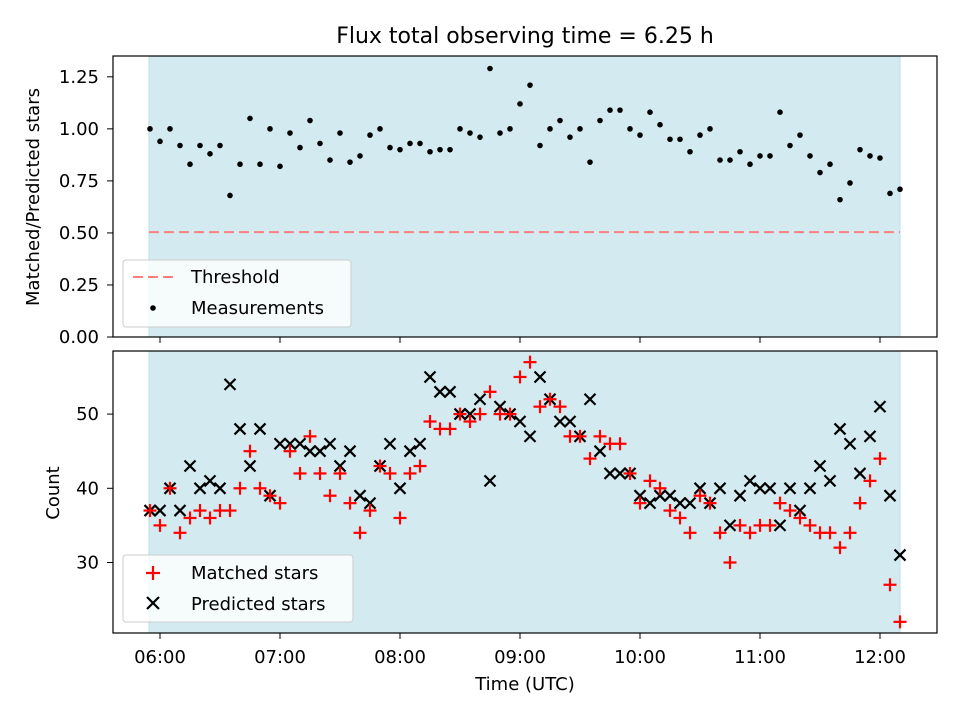  What do you see at coordinates (79, 129) in the screenshot?
I see `y-tick-label: 1.00` at bounding box center [79, 129].